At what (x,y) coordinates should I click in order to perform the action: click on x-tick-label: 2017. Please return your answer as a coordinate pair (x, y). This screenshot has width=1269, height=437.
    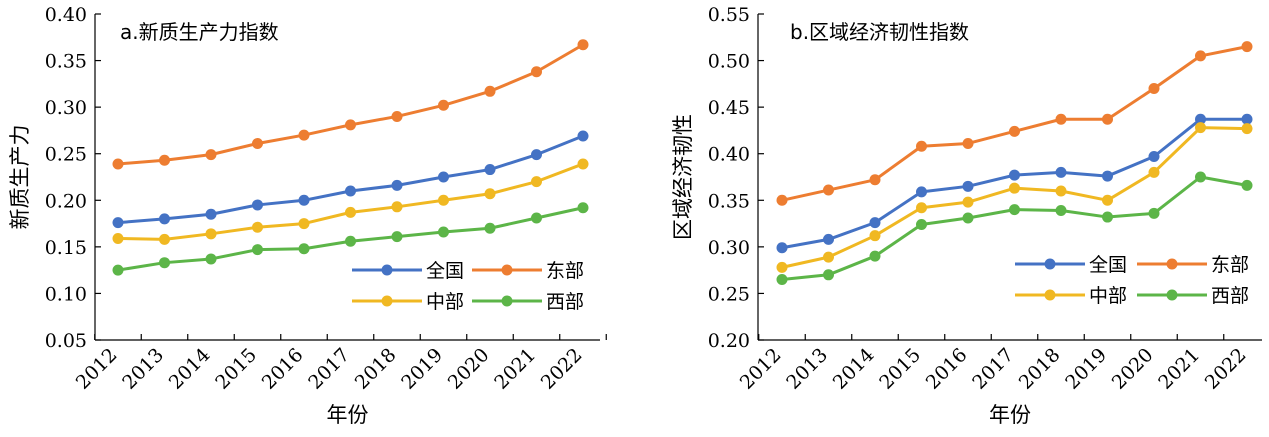
    Looking at the image, I should click on (993, 369).